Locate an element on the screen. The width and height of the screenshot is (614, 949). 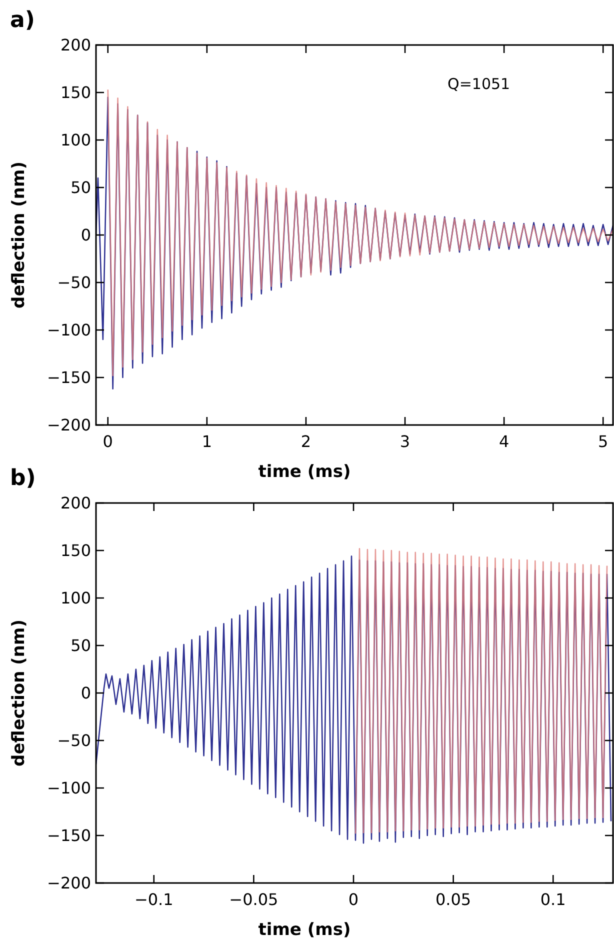
line-series is located at coordinates (481, 691).